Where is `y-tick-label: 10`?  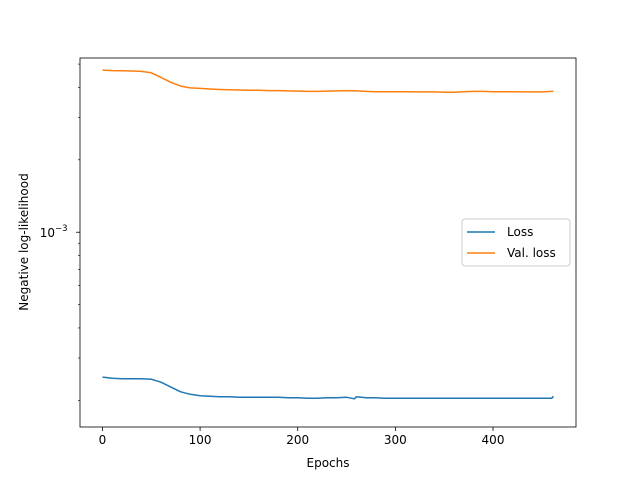
y-tick-label: 10 is located at coordinates (47, 233).